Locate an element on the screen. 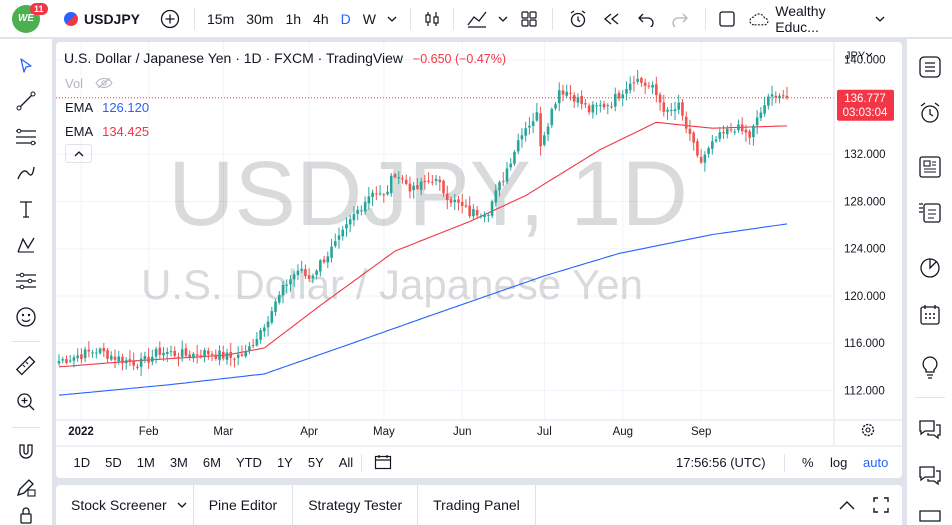  auto-scale-toggle: auto is located at coordinates (876, 462).